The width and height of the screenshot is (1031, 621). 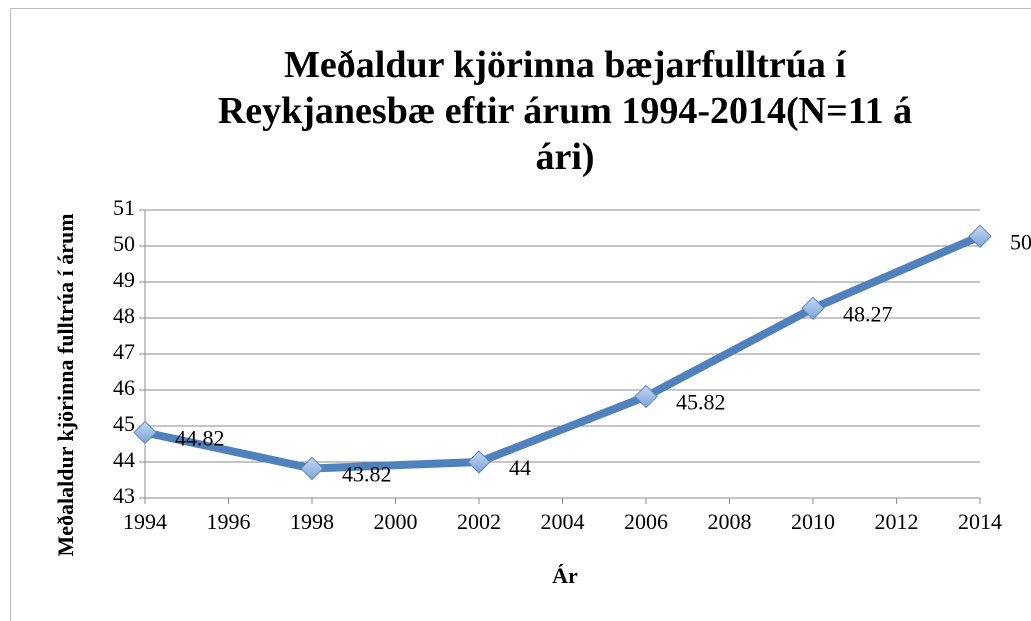 What do you see at coordinates (868, 313) in the screenshot?
I see `data-label: 48.27` at bounding box center [868, 313].